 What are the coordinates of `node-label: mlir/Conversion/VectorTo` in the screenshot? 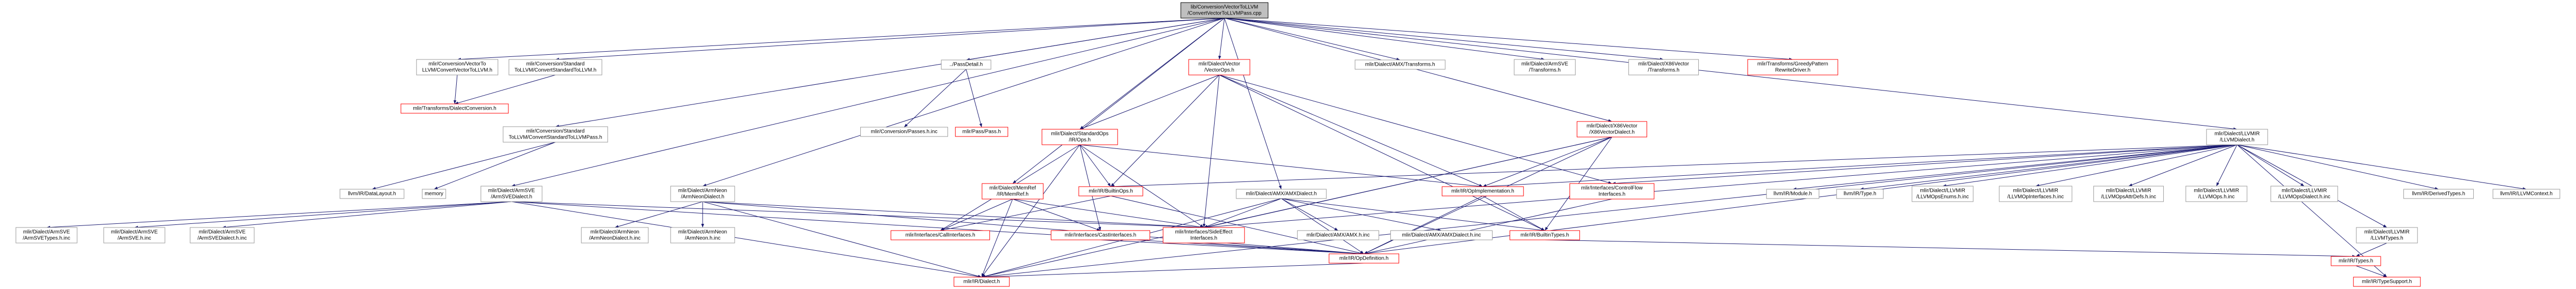 It's located at (457, 64).